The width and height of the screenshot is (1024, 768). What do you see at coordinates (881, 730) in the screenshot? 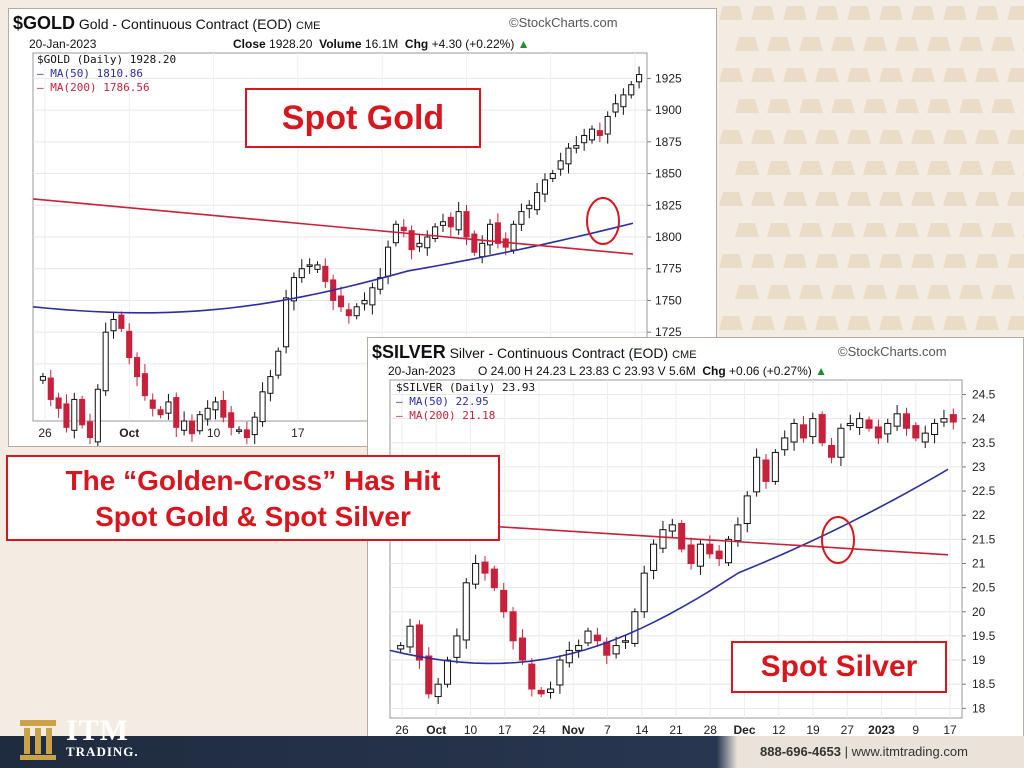
I see `x-tick-label: 2023` at bounding box center [881, 730].